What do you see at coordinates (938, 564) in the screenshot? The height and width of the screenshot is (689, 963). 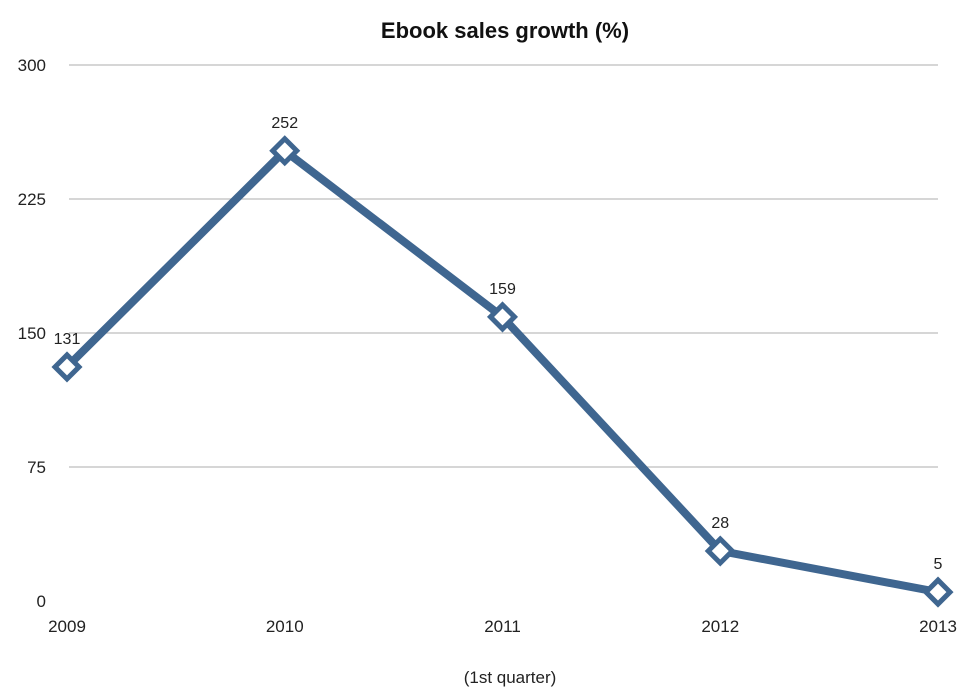 I see `data-label: 5` at bounding box center [938, 564].